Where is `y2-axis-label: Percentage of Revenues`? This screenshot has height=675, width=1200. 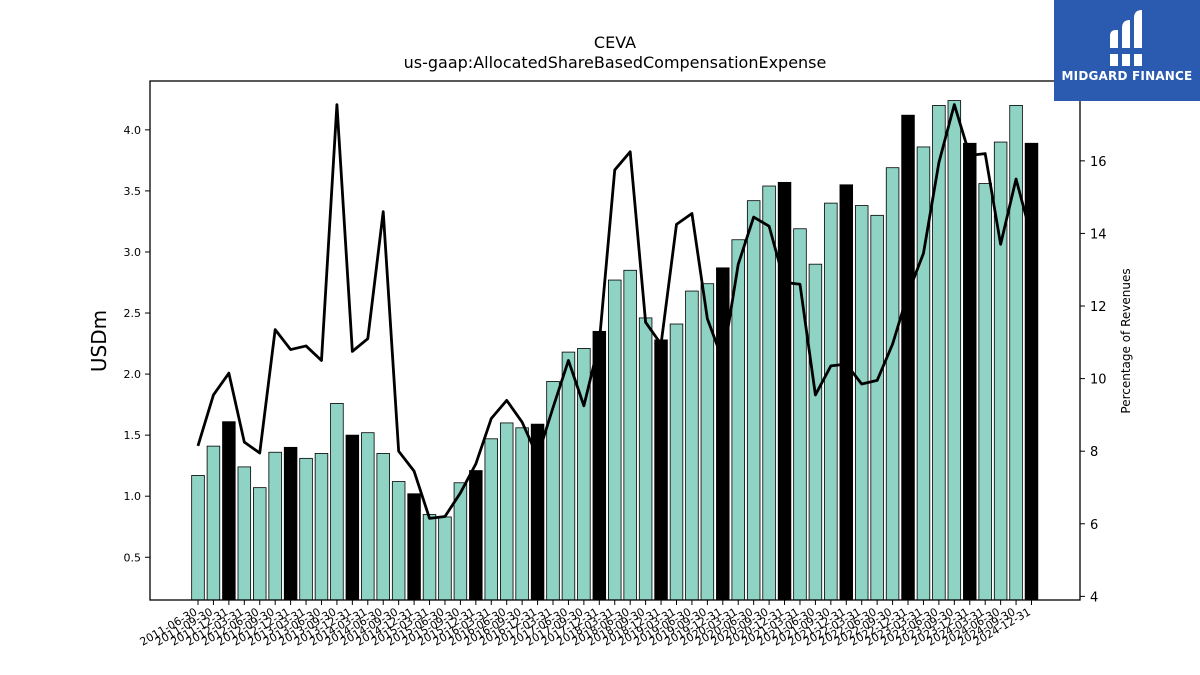 y2-axis-label: Percentage of Revenues is located at coordinates (1126, 340).